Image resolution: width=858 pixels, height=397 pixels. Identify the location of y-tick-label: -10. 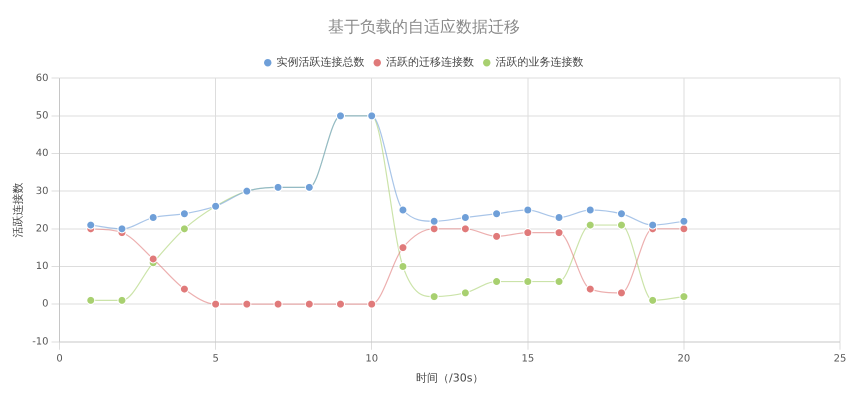
(40, 342).